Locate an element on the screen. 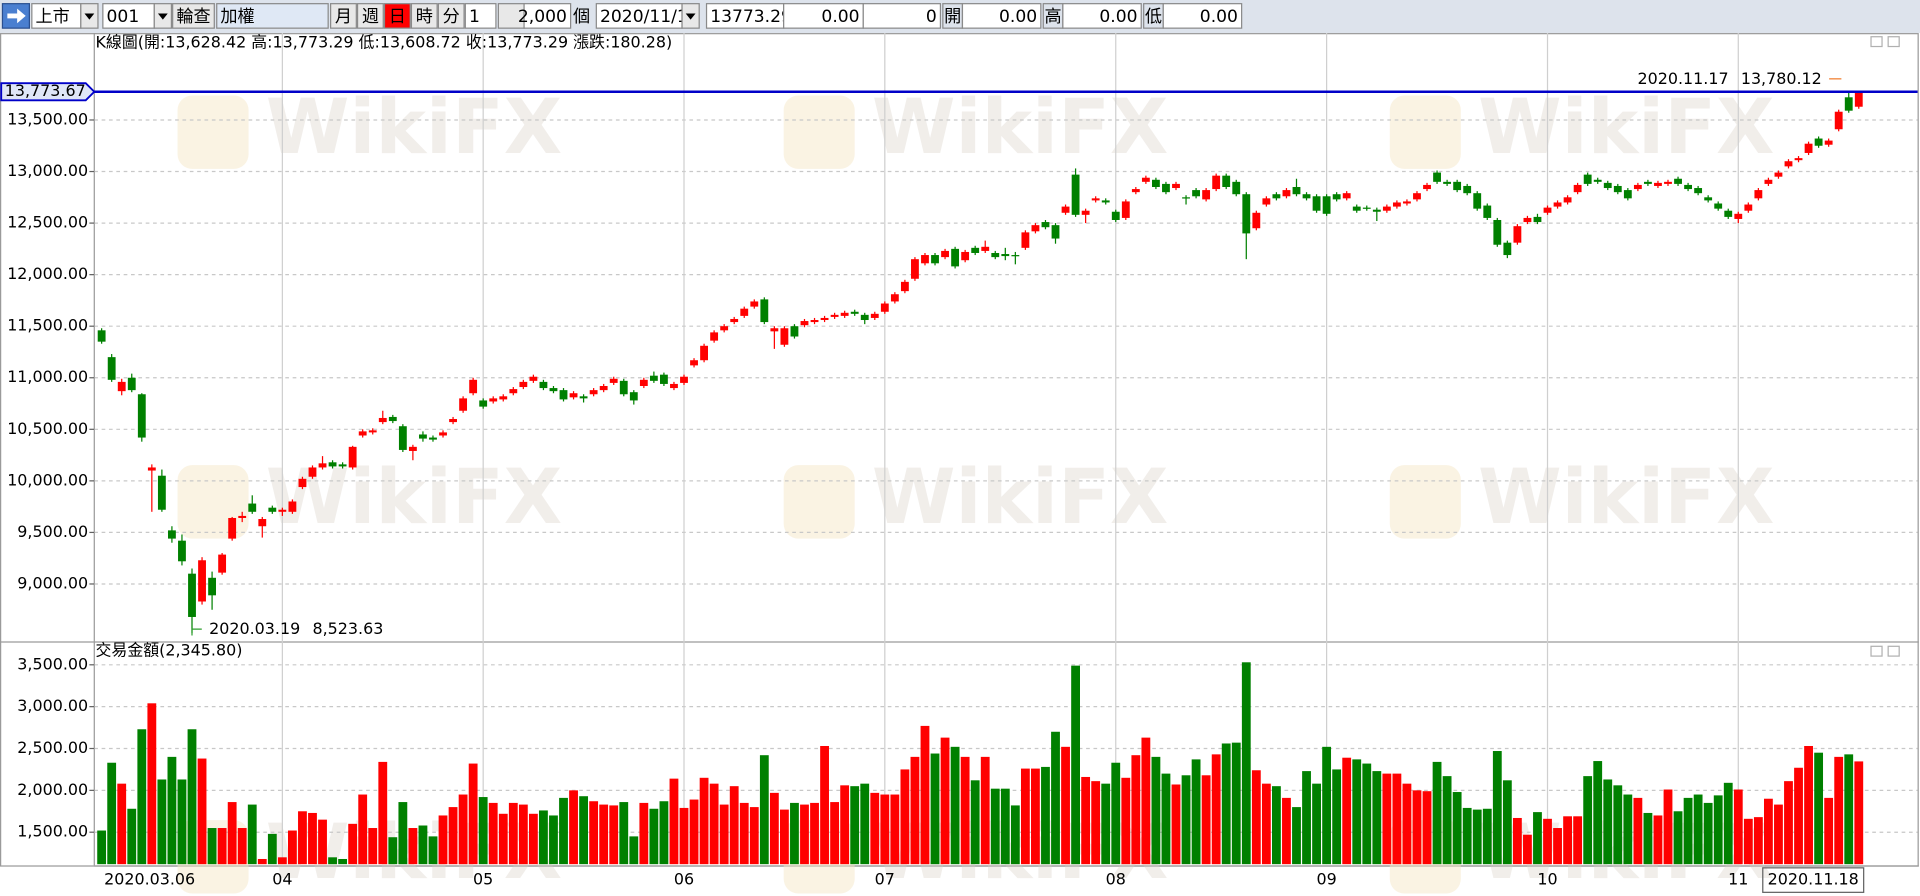 This screenshot has height=896, width=1920. lots-input-box is located at coordinates (547, 16).